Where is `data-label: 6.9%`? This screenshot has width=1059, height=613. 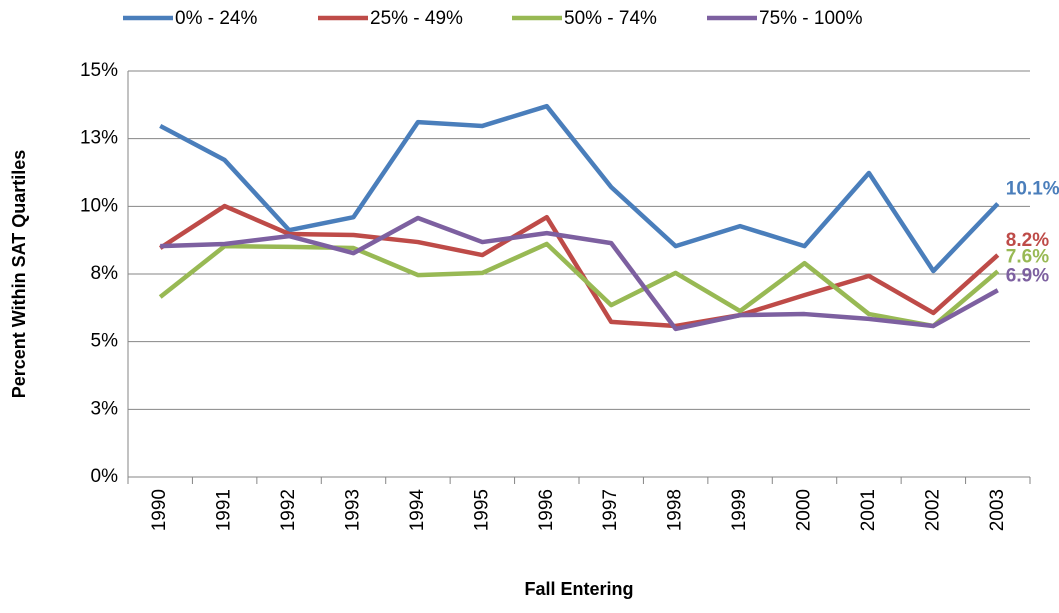
data-label: 6.9% is located at coordinates (1027, 275).